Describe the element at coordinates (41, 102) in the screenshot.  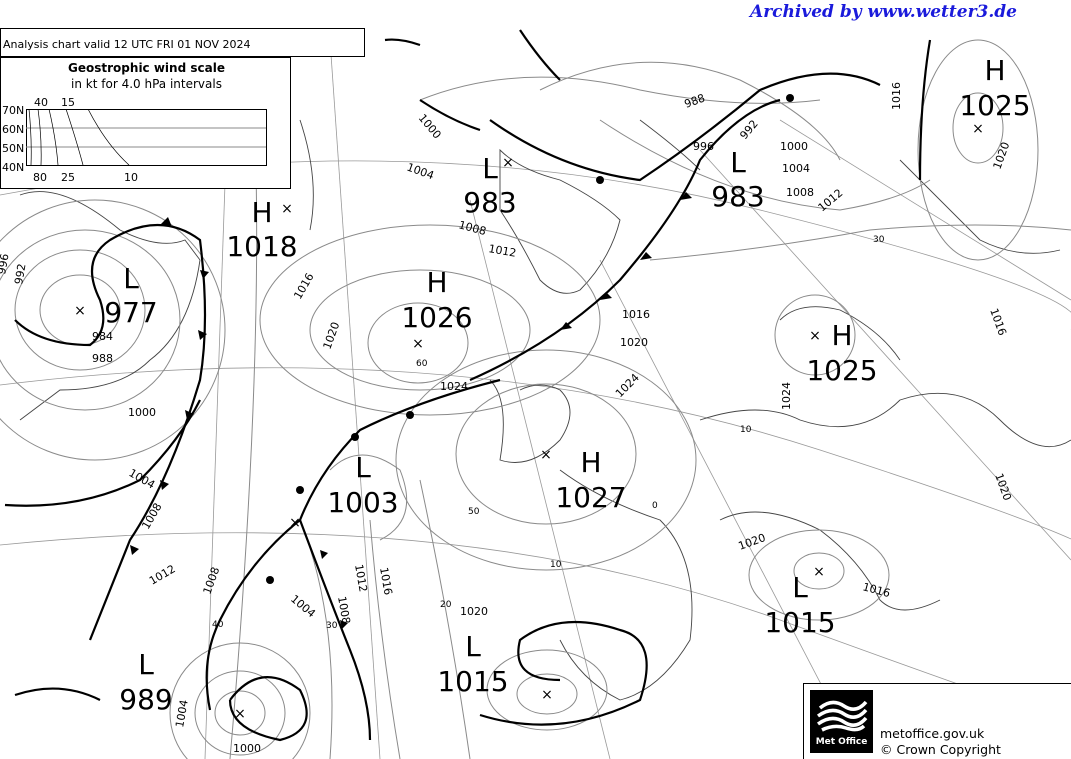
I see `scale-top-label: 40` at that location.